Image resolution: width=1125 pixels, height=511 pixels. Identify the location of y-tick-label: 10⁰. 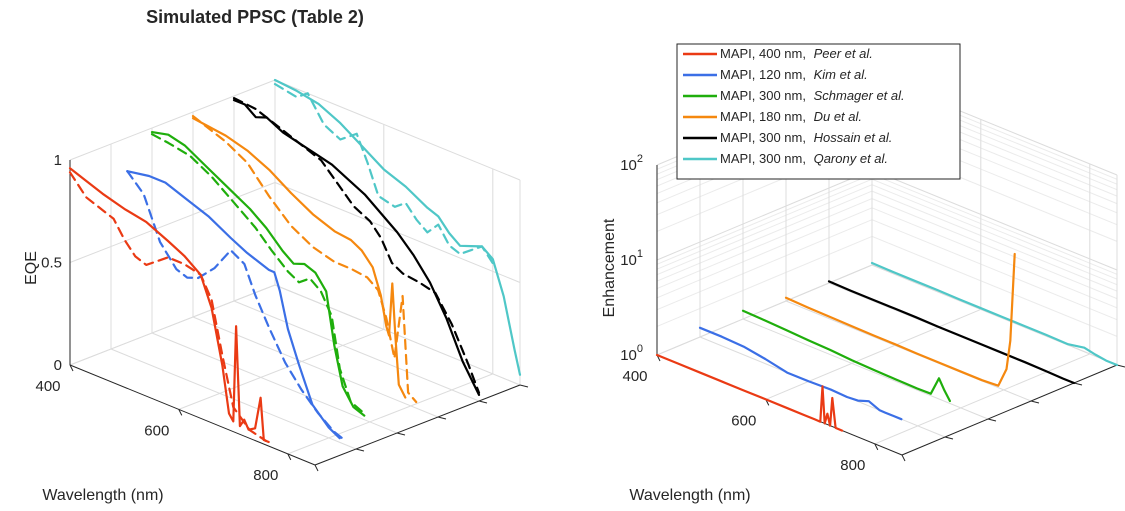
(631, 353).